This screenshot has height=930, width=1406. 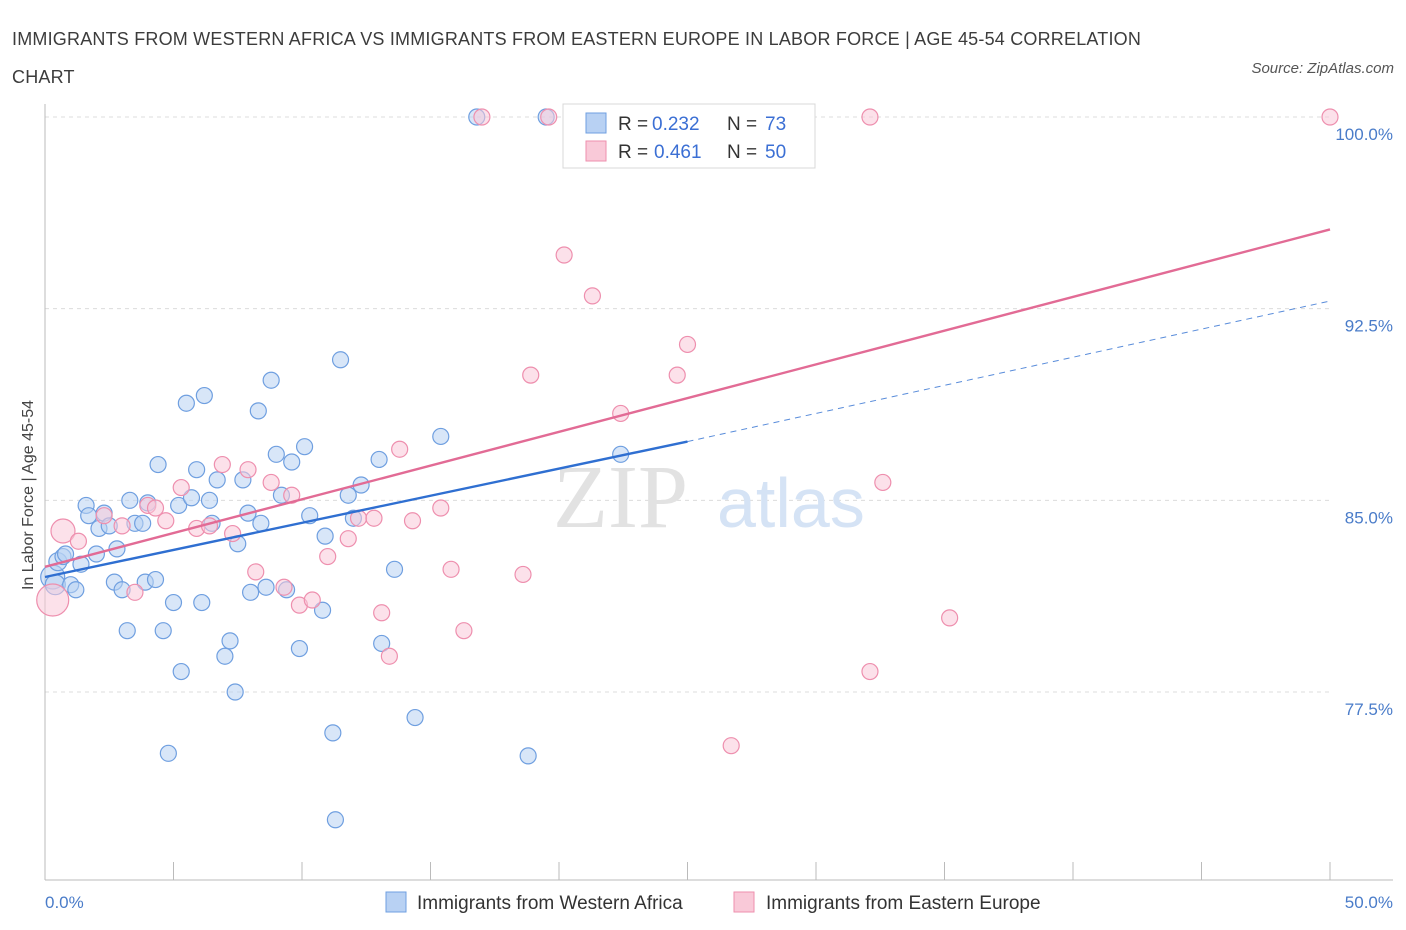 What do you see at coordinates (742, 124) in the screenshot?
I see `legend-n-label-1: N =` at bounding box center [742, 124].